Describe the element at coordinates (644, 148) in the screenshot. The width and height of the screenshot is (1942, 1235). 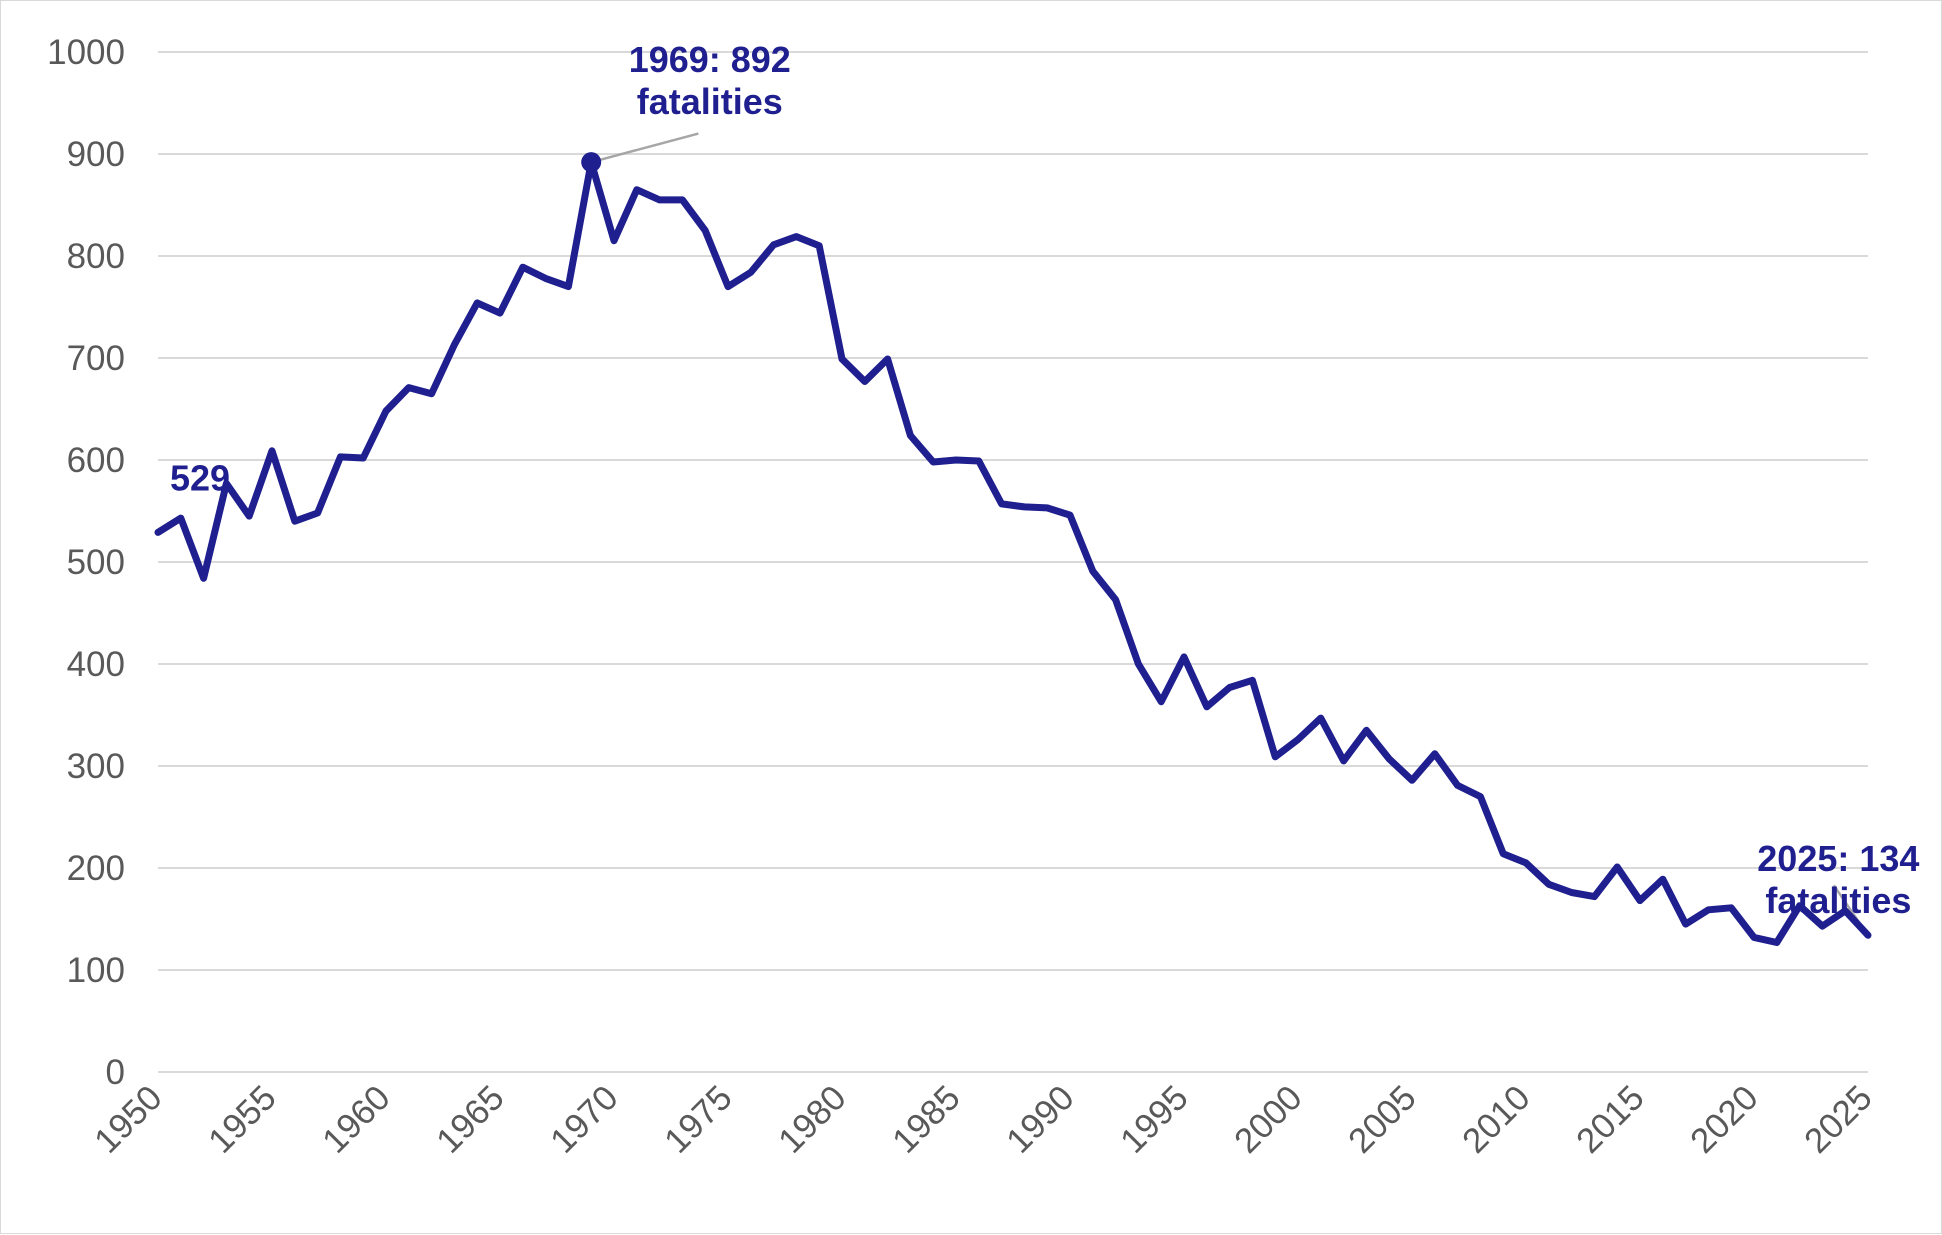
I see `annotation-leader` at that location.